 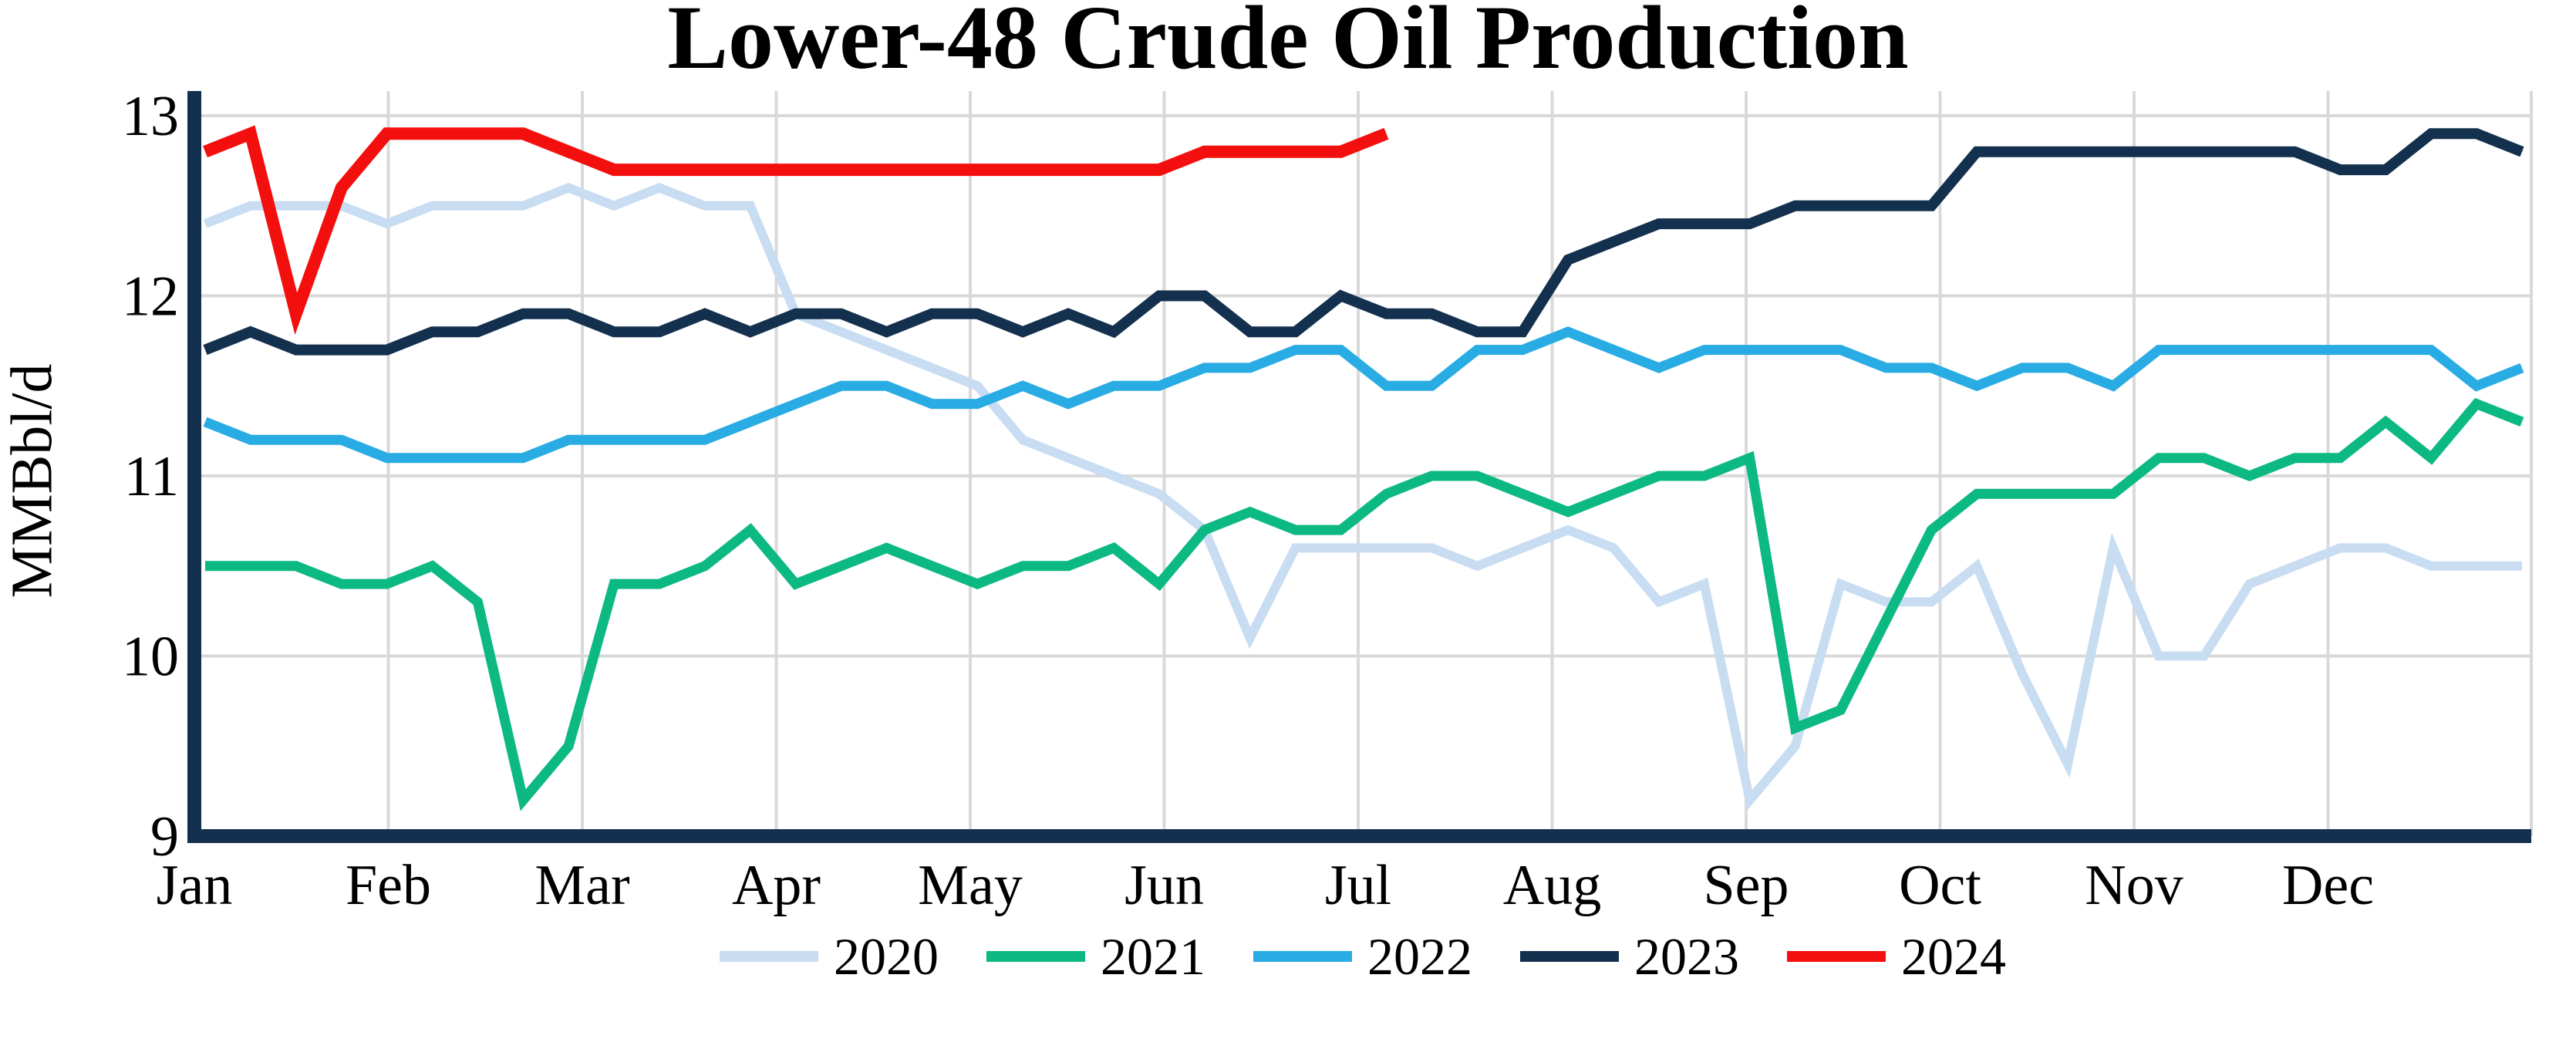 What do you see at coordinates (151, 476) in the screenshot?
I see `y-tick-label-11: 11` at bounding box center [151, 476].